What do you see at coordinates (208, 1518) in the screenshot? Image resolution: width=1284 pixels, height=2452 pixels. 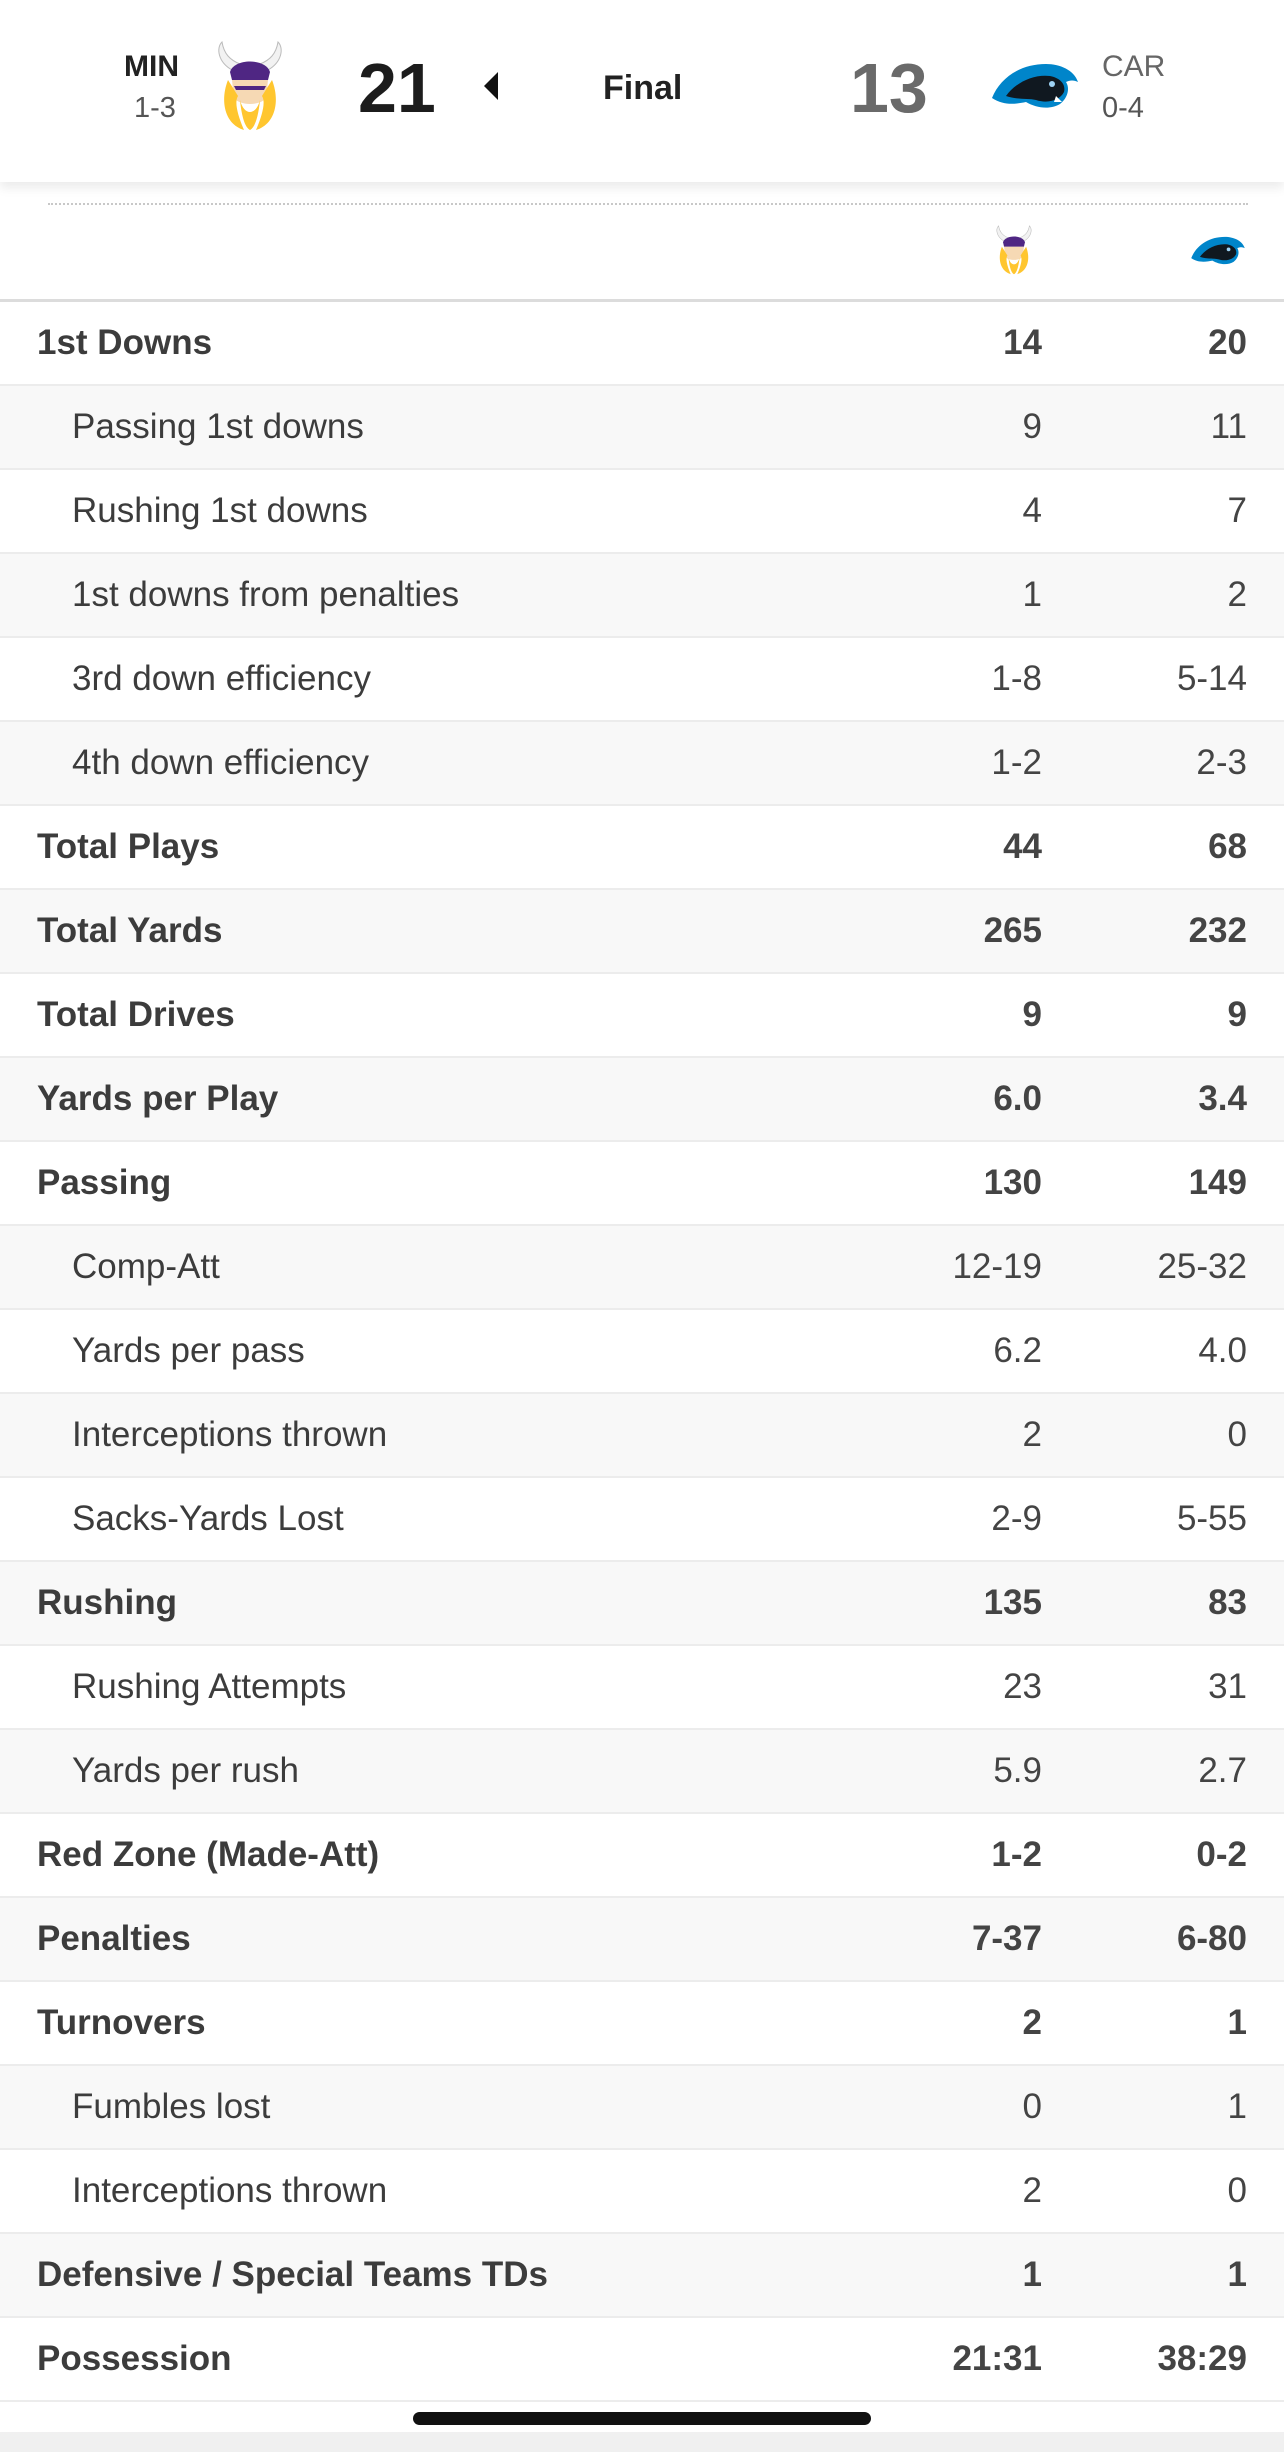 I see `stat-label: Sacks-Yards Lost` at bounding box center [208, 1518].